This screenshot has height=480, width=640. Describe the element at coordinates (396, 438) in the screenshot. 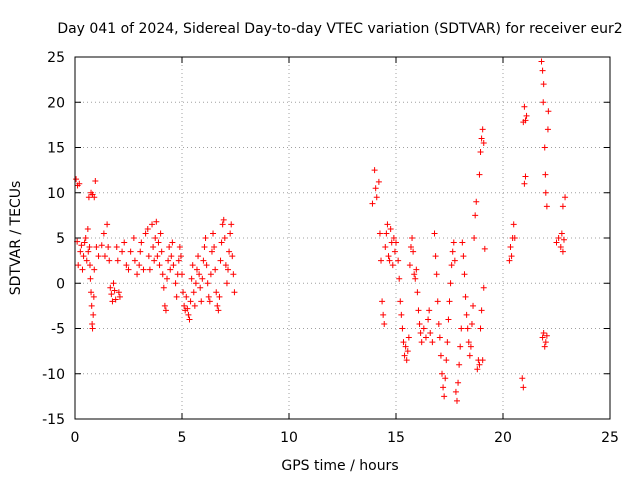

I see `x-tick-label: 15` at that location.